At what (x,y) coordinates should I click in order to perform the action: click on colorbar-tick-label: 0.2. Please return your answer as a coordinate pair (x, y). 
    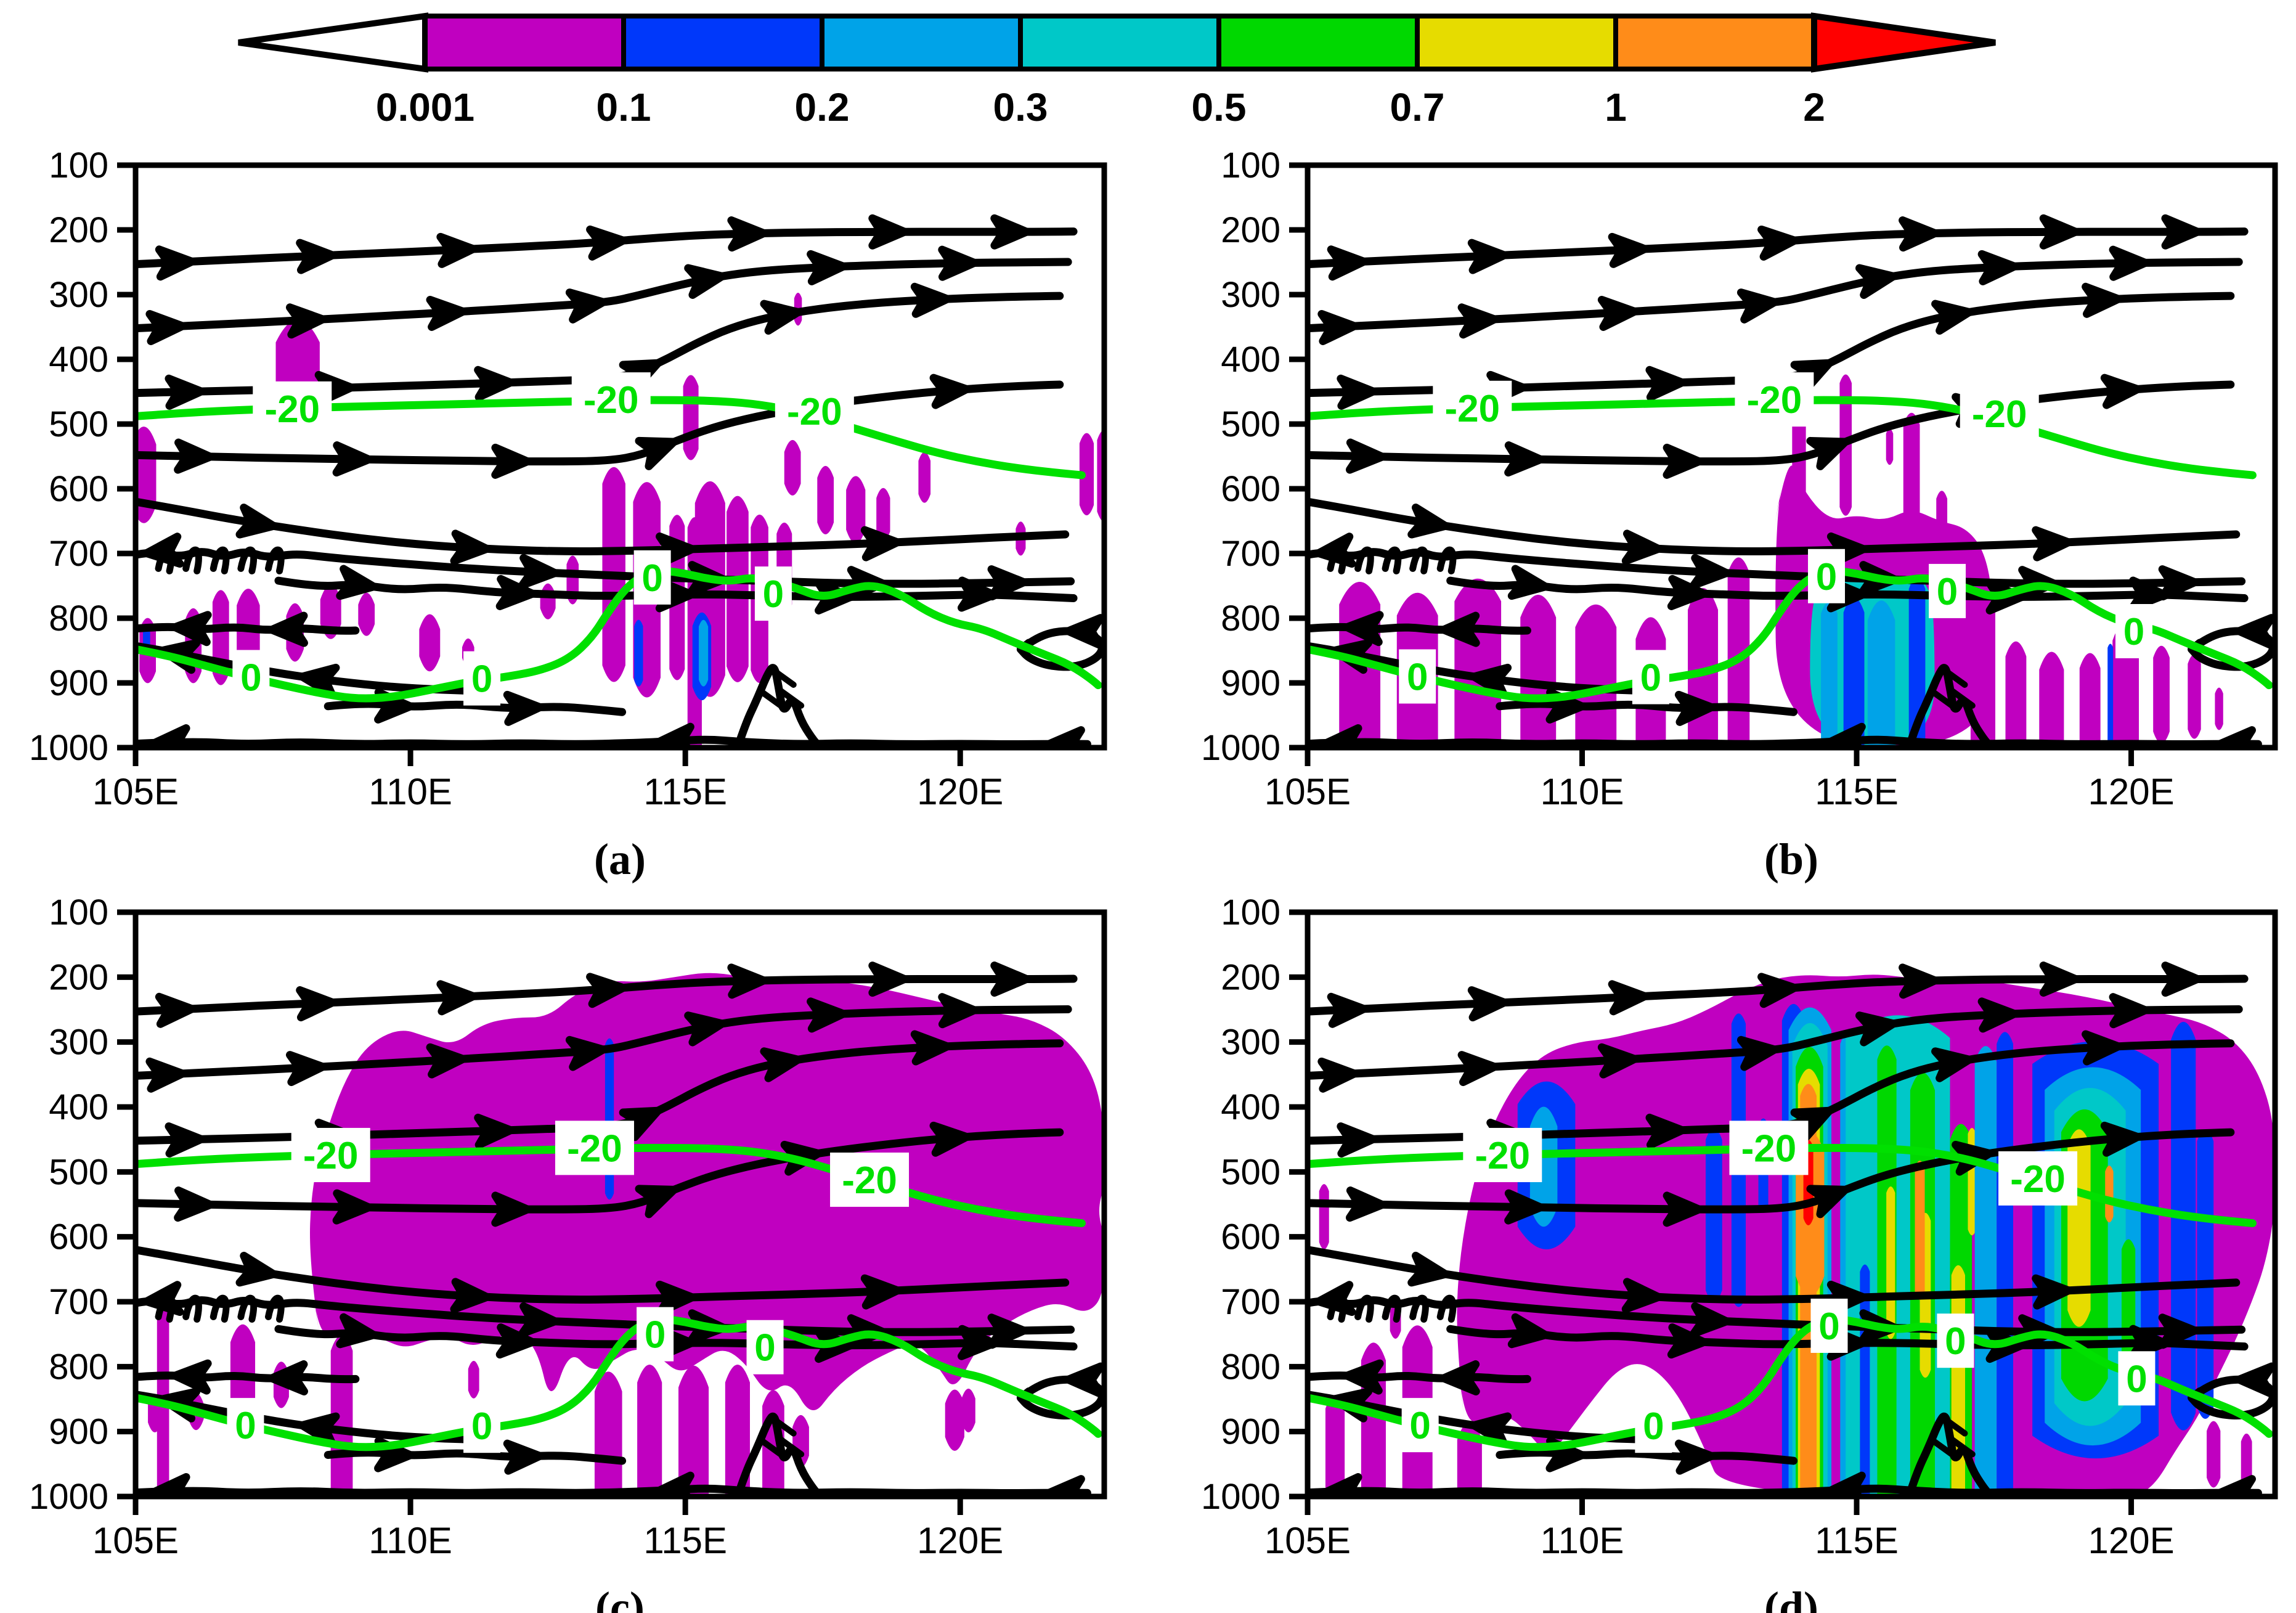
    Looking at the image, I should click on (822, 107).